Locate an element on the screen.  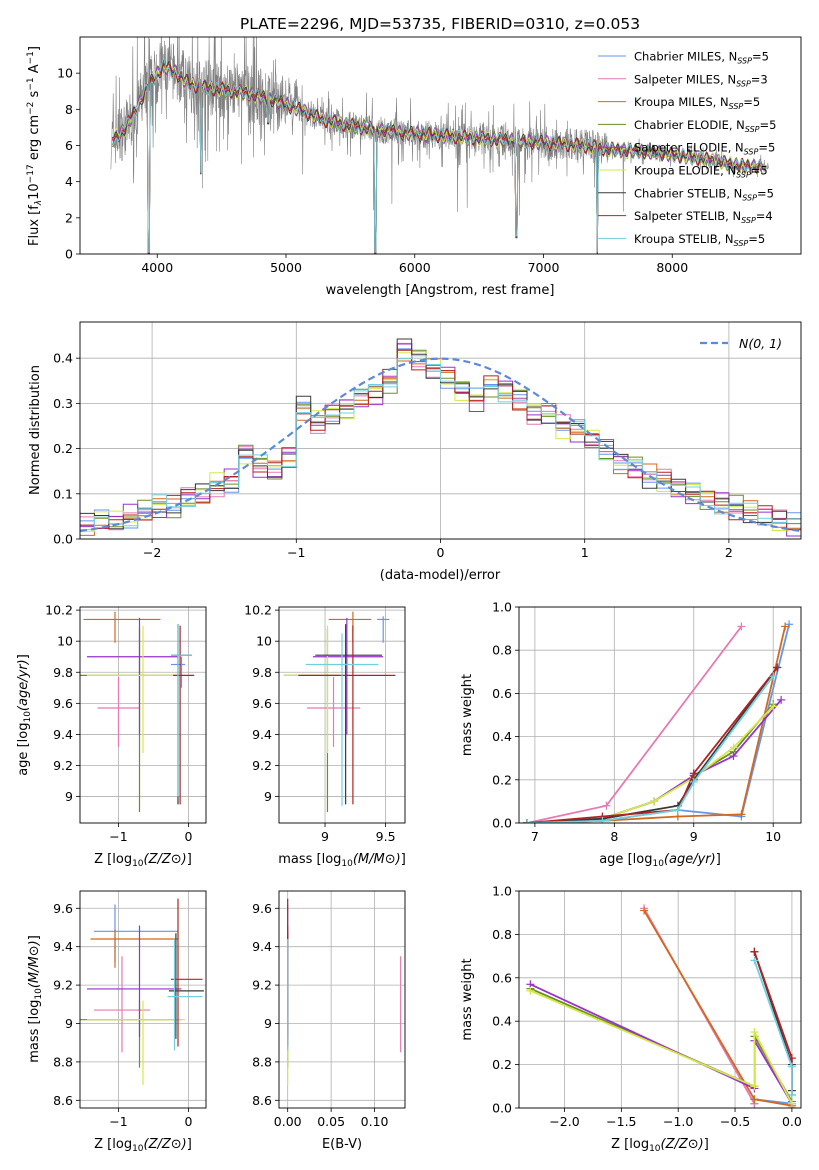
legend-label: Kroupa MILES, NSSP=5 is located at coordinates (697, 103).